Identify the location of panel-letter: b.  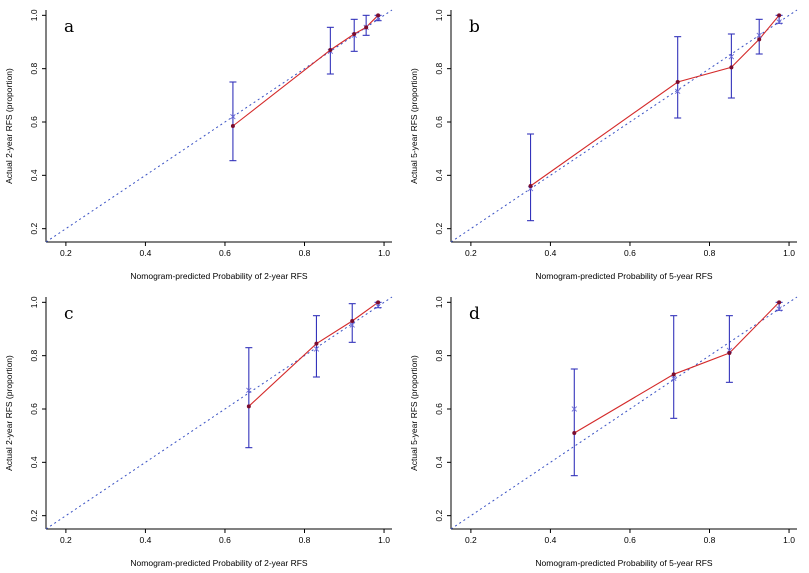
(474, 27).